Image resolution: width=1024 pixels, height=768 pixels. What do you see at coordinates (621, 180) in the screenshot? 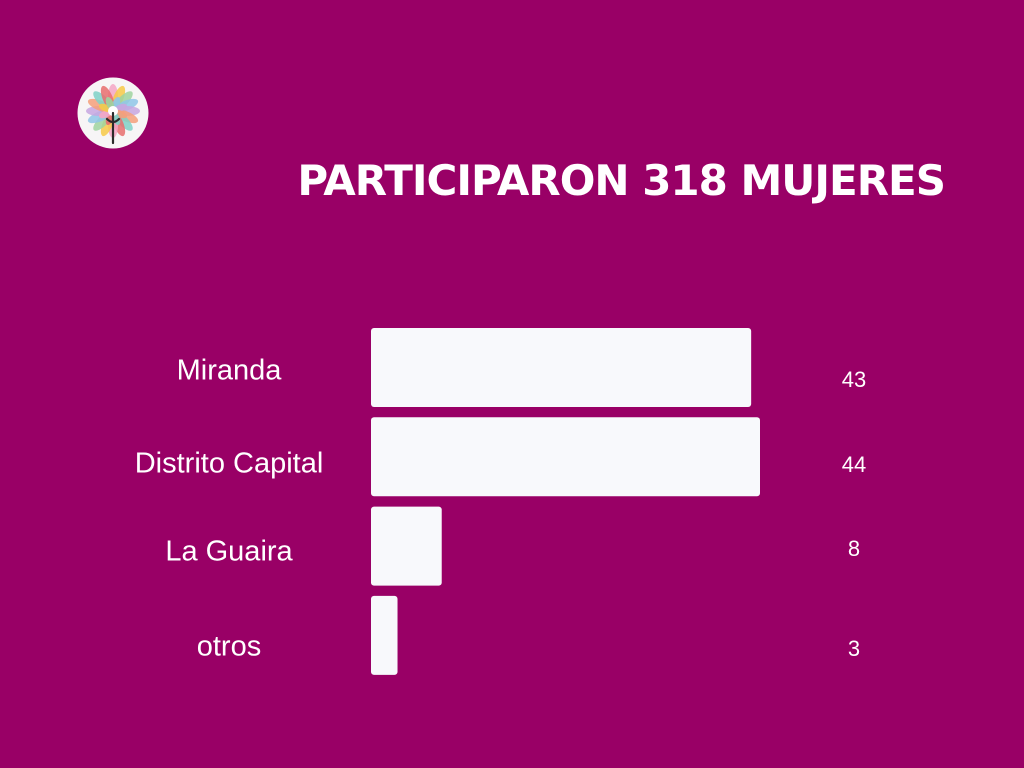
I see `chart-title: PARTICIPARON 318 MUJERES` at bounding box center [621, 180].